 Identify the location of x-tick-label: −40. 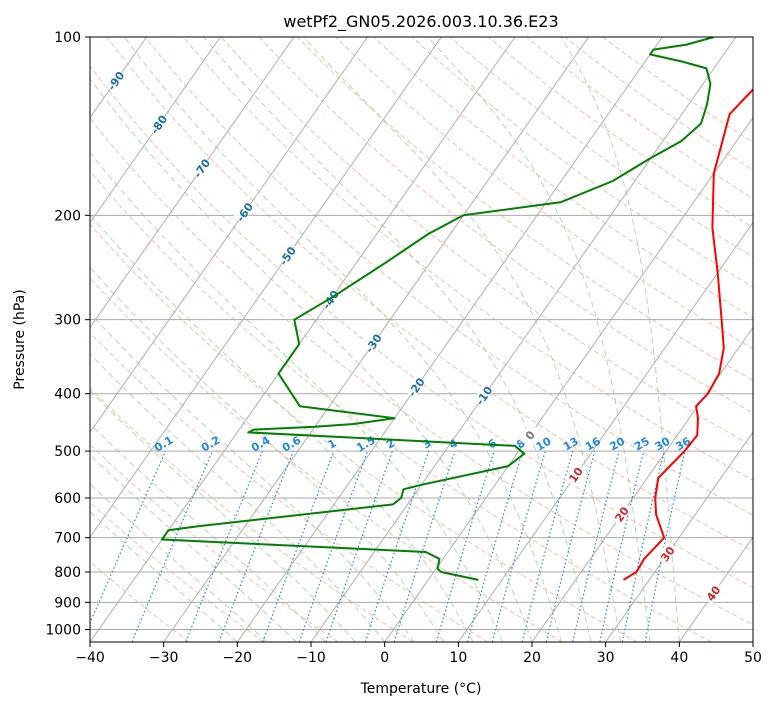
(90, 658).